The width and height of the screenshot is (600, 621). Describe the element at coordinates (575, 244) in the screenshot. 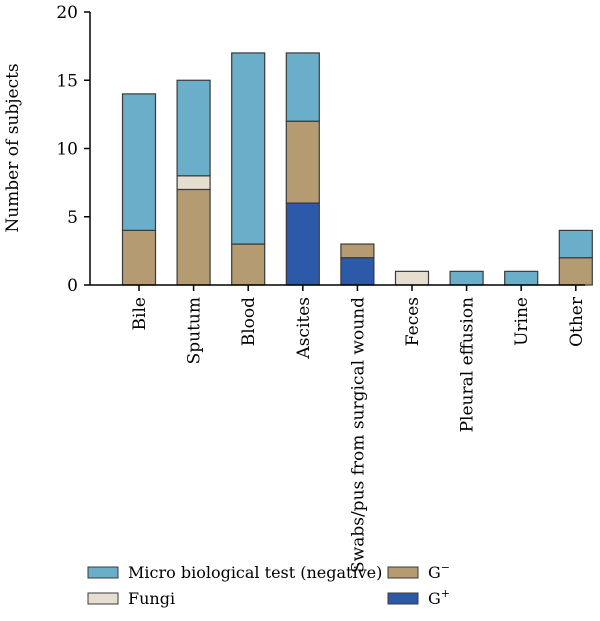

I see `bar-other-micro` at that location.